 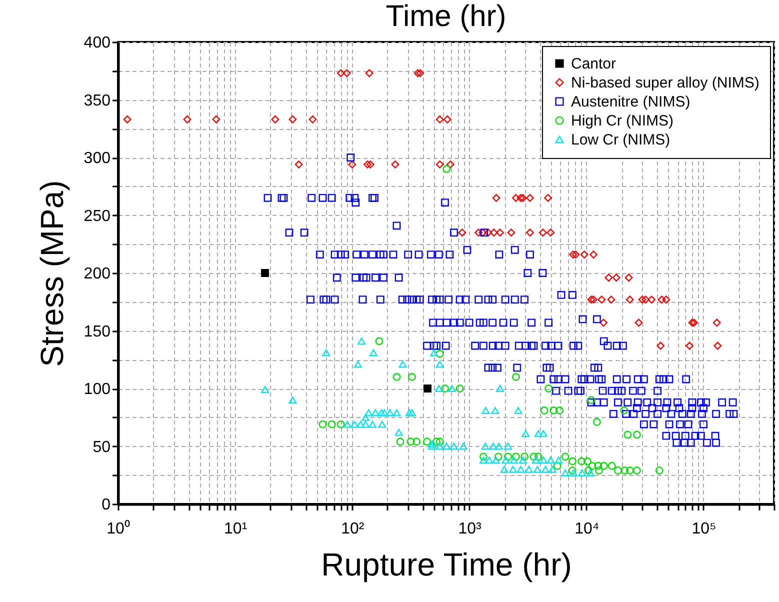 I want to click on y-tick-label: 400, so click(x=97, y=43).